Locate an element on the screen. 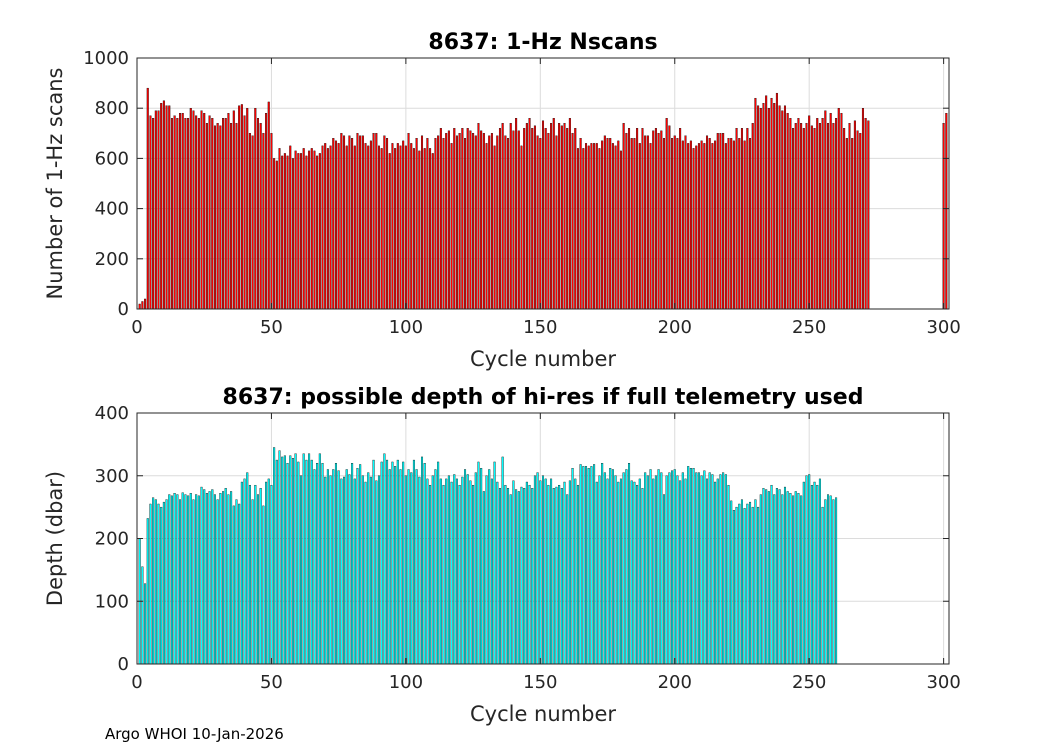 The height and width of the screenshot is (750, 1050). depth-ytick-label: 200 is located at coordinates (112, 539).